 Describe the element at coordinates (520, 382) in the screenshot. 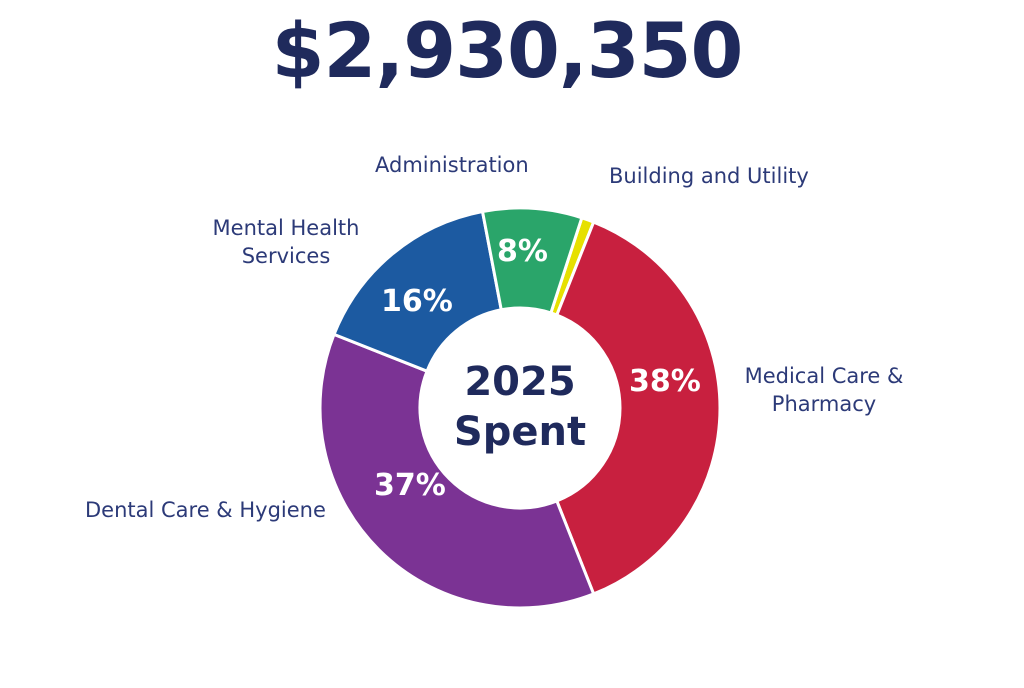

I see `center-year-label: 2025` at that location.